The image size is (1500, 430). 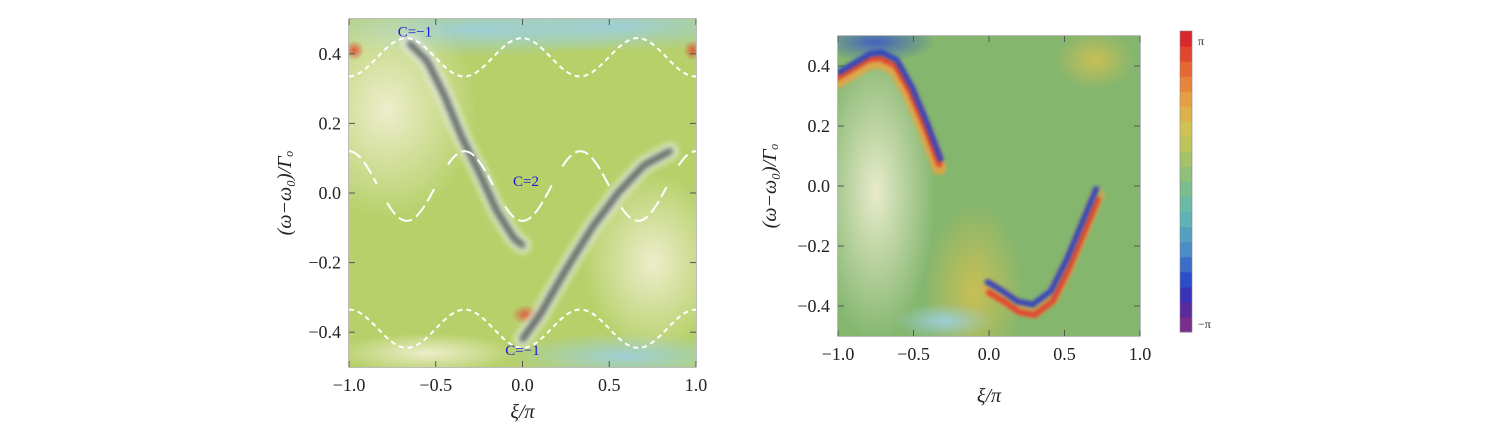 What do you see at coordinates (415, 32) in the screenshot?
I see `annotation-upper-chern: C=−1` at bounding box center [415, 32].